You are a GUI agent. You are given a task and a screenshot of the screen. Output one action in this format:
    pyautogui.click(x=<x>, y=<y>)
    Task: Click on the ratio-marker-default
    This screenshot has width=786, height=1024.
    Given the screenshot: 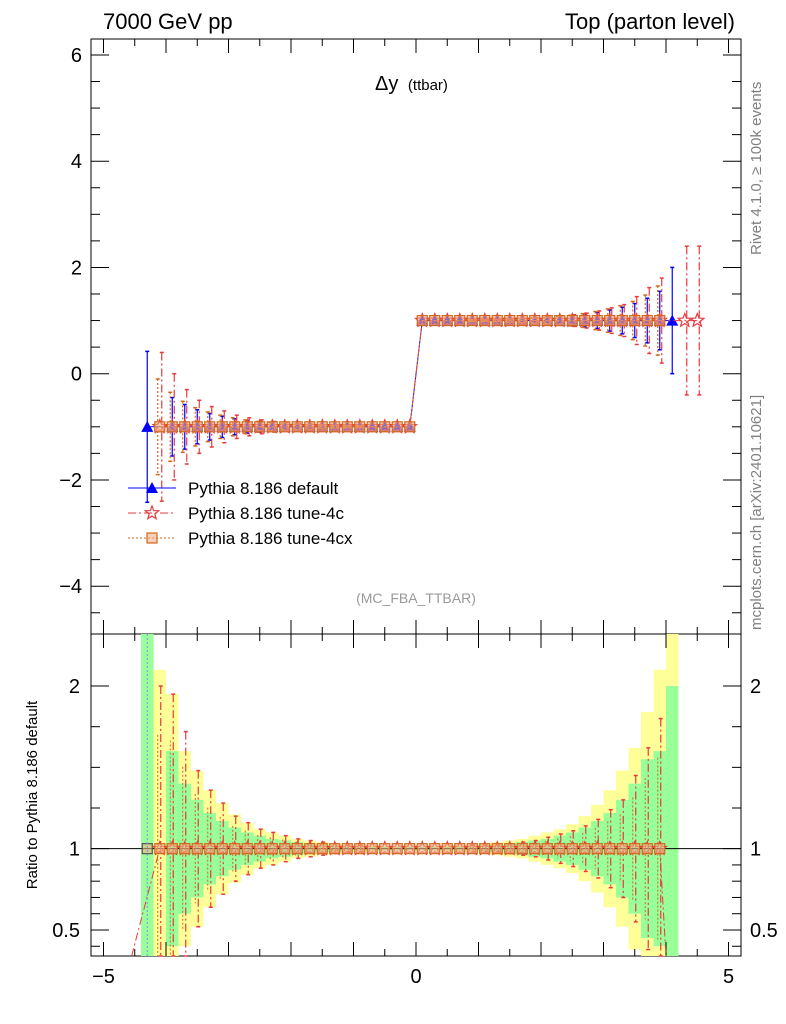 What is the action you would take?
    pyautogui.click(x=147, y=849)
    